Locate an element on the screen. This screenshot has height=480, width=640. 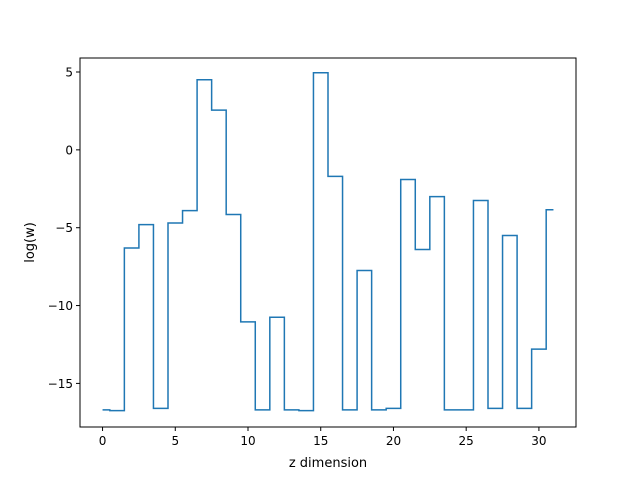
y-tick-label: 5 is located at coordinates (69, 73).